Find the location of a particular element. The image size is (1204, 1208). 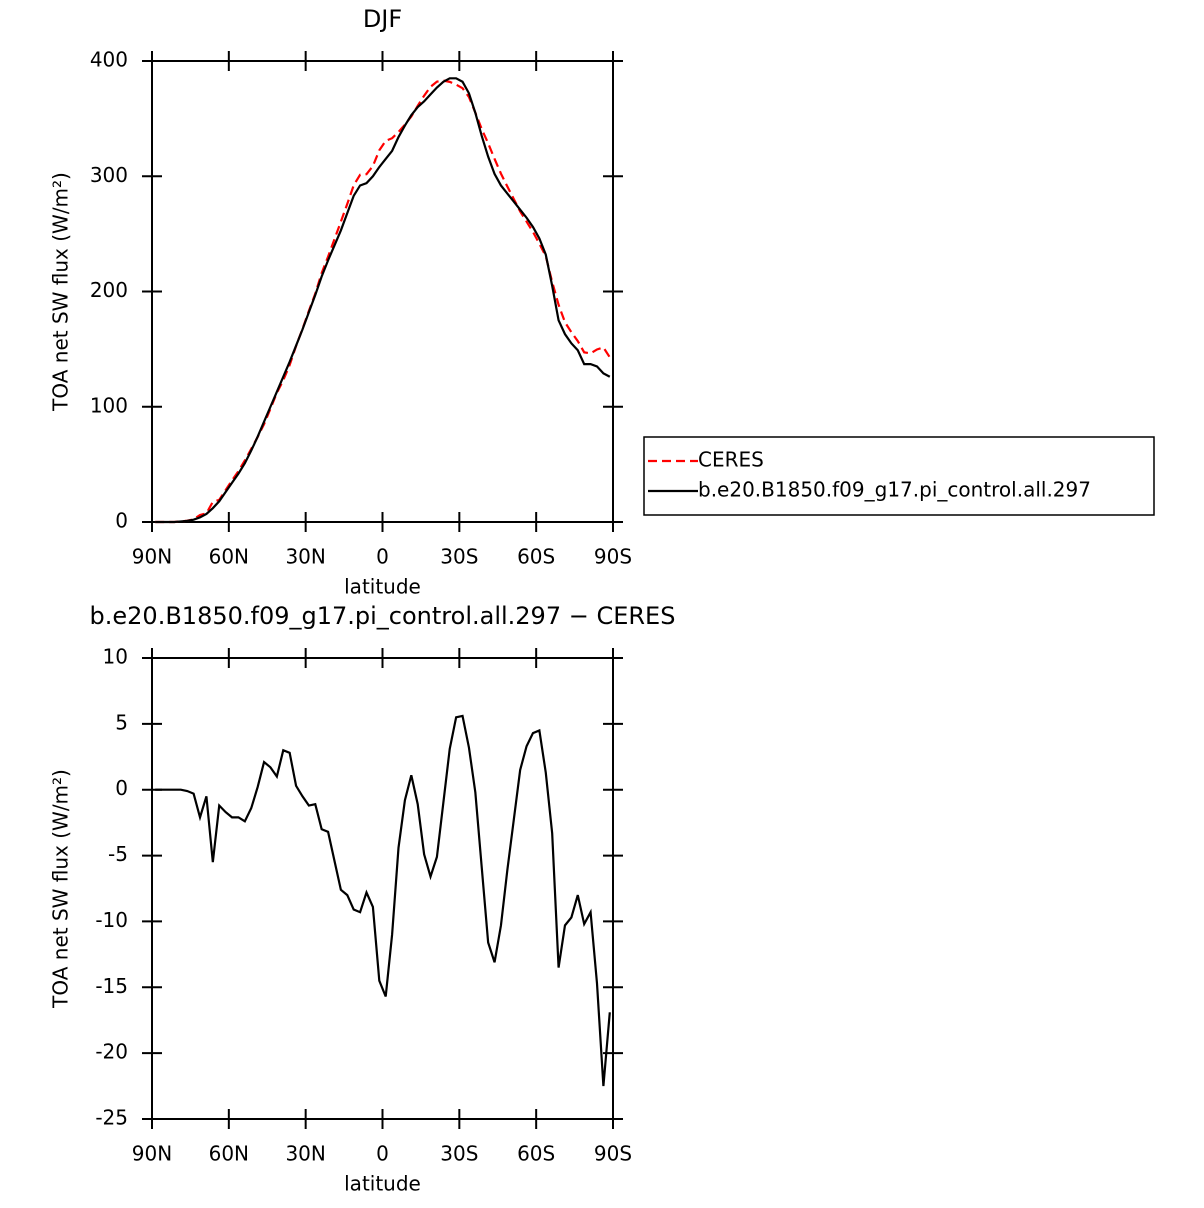

y-tick-label: -10 is located at coordinates (111, 920).